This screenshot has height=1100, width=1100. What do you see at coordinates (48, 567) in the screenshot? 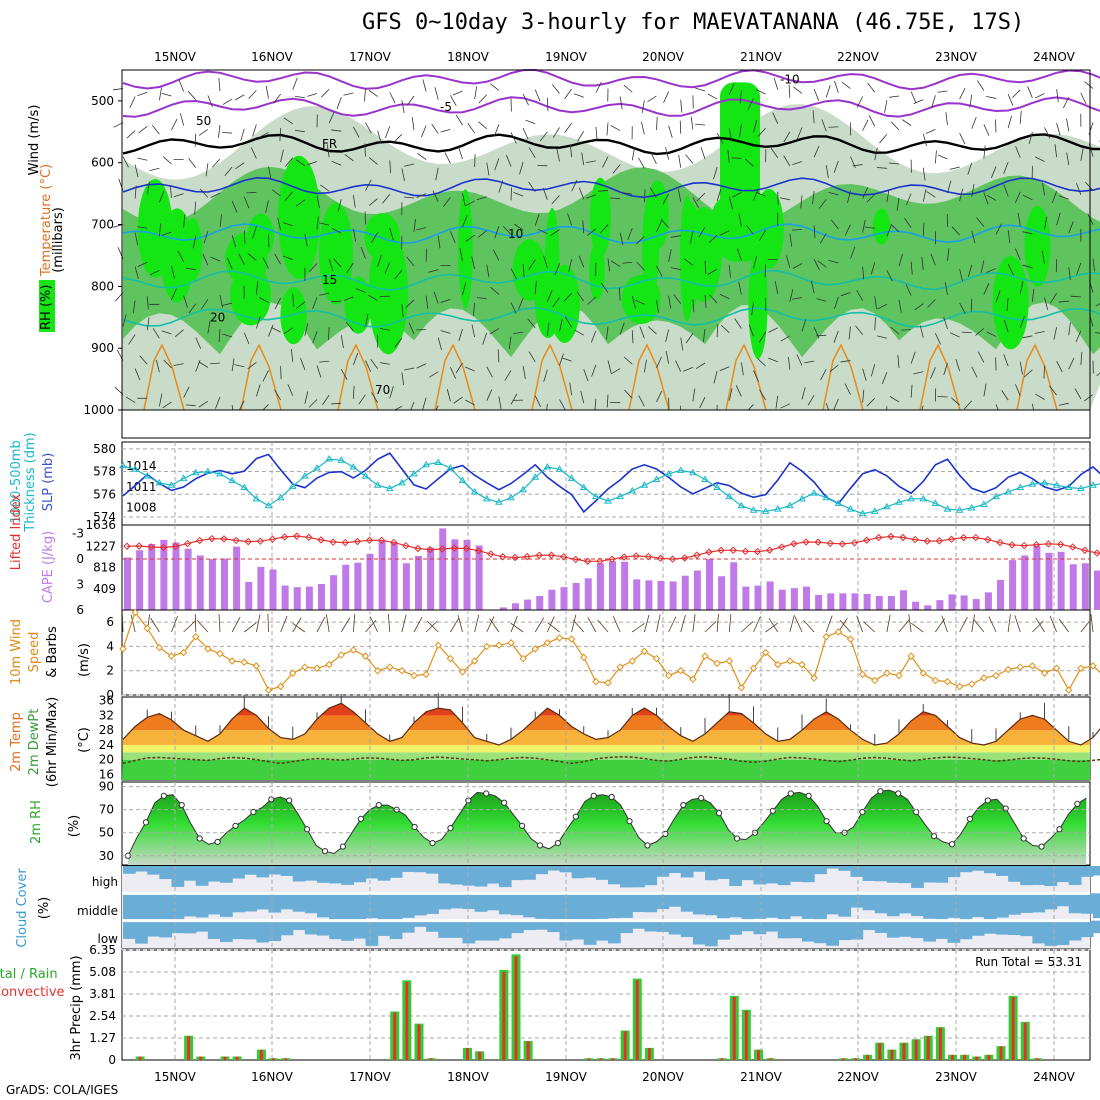
I see `ylabel-cape: CAPE (J/kg)` at bounding box center [48, 567].